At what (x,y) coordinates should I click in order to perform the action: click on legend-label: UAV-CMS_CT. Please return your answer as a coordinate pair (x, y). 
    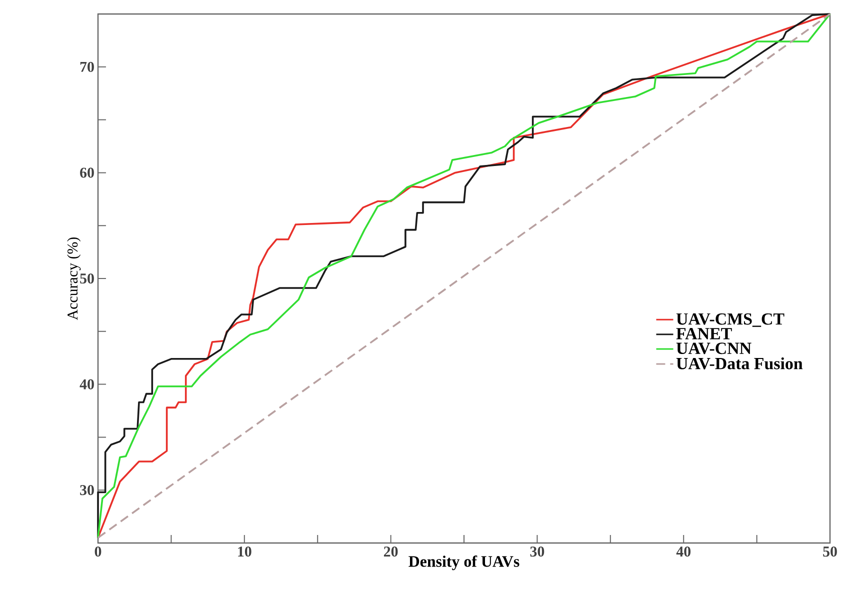
    Looking at the image, I should click on (730, 320).